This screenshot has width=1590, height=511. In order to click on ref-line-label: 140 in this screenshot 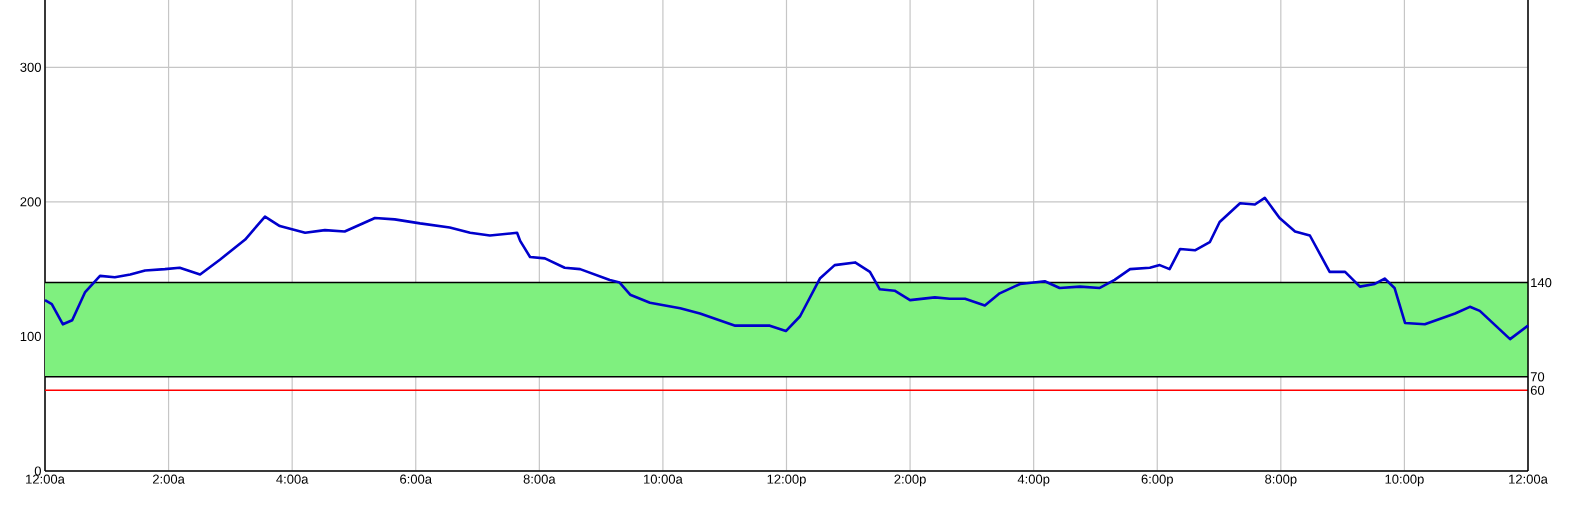, I will do `click(1541, 283)`.